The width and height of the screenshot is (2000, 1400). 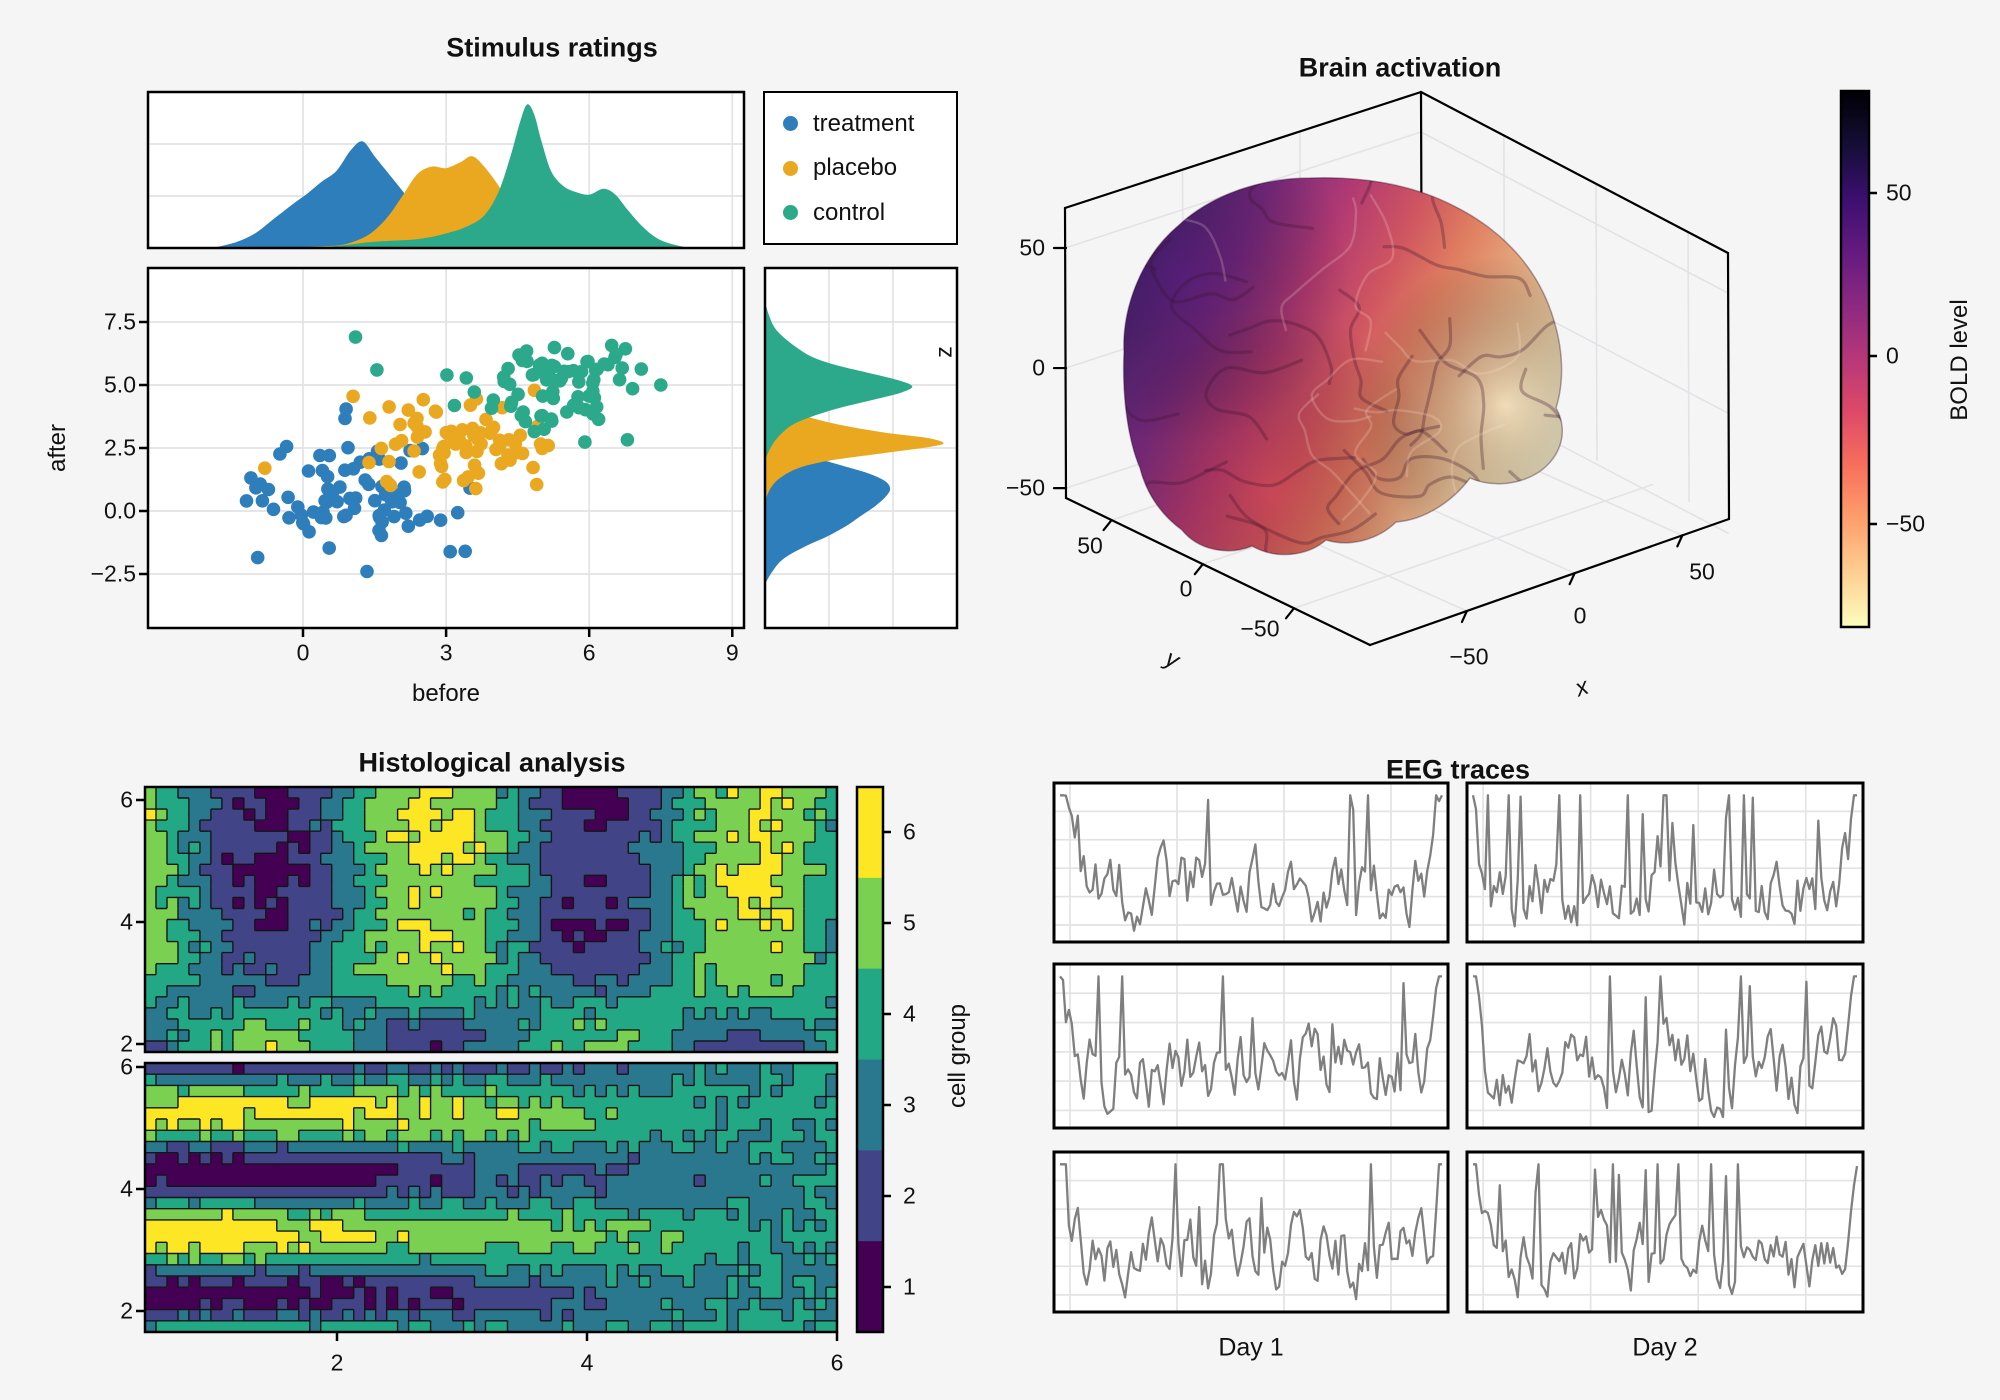 What do you see at coordinates (1702, 571) in the screenshot?
I see `brain-x-tick-label: 50` at bounding box center [1702, 571].